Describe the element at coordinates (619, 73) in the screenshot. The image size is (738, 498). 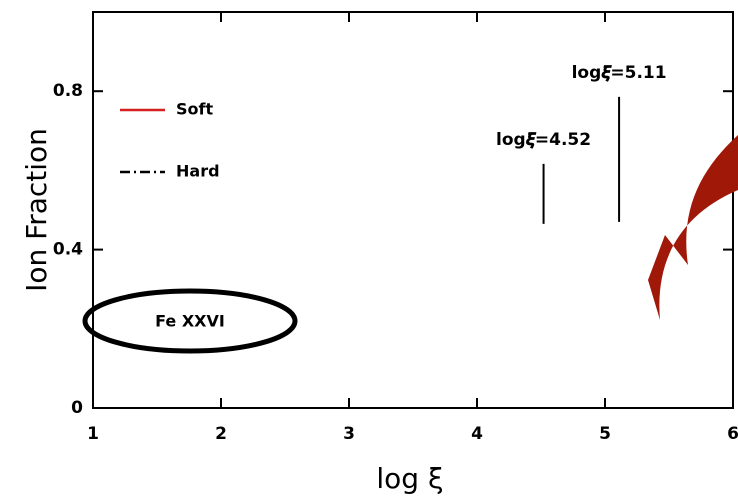
I see `annotation-label: log𝝃=5.11` at that location.